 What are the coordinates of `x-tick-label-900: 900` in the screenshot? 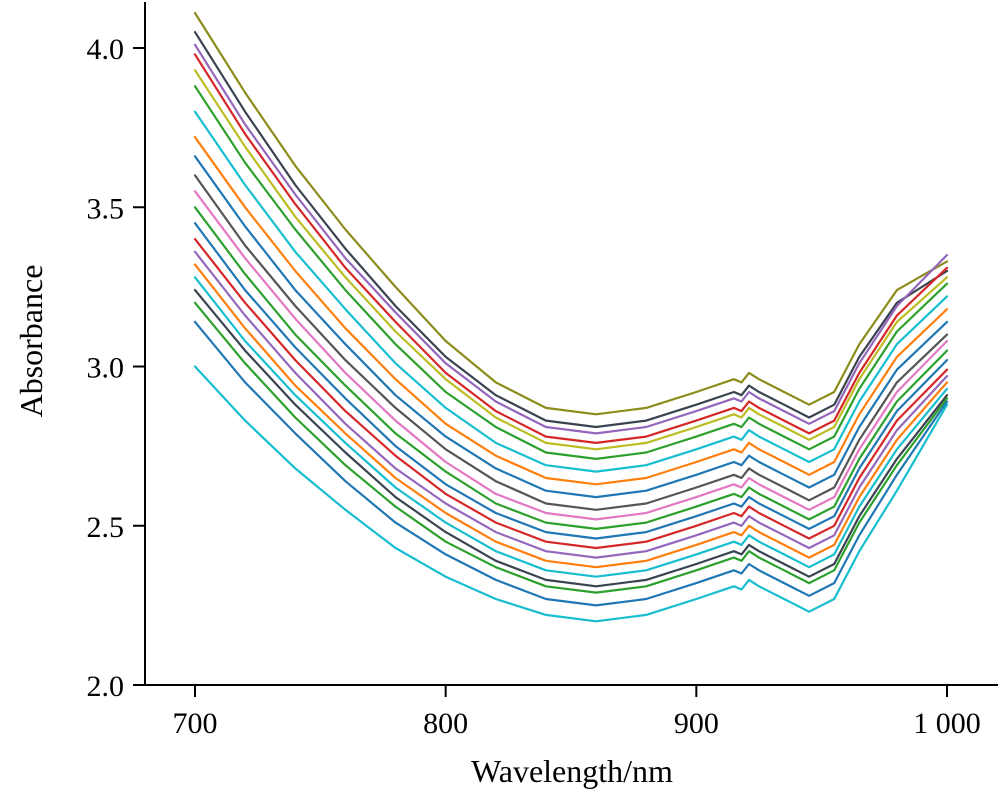 It's located at (696, 723).